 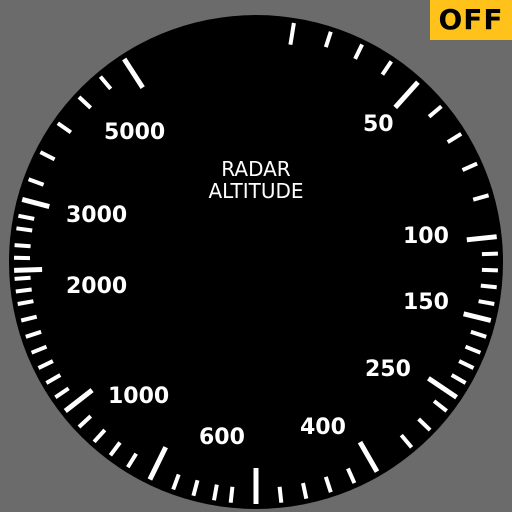 I want to click on scale-label-250: 250, so click(x=388, y=369).